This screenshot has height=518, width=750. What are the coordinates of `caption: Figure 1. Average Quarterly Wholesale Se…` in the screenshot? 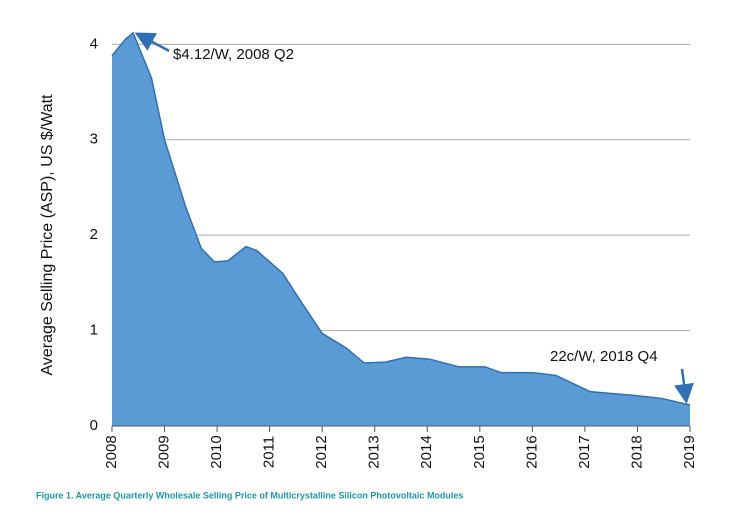 It's located at (249, 495).